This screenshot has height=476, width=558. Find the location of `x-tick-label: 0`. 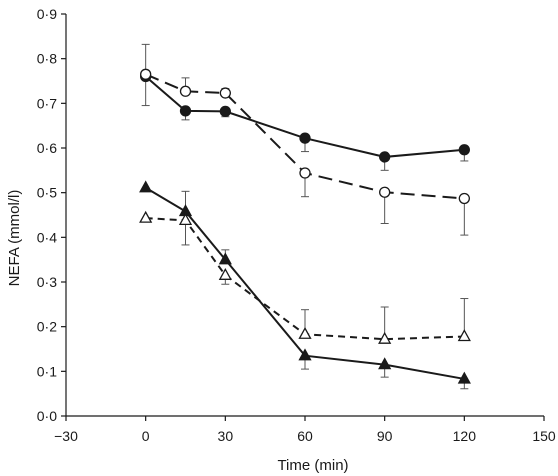

x-tick-label: 0 is located at coordinates (146, 436).